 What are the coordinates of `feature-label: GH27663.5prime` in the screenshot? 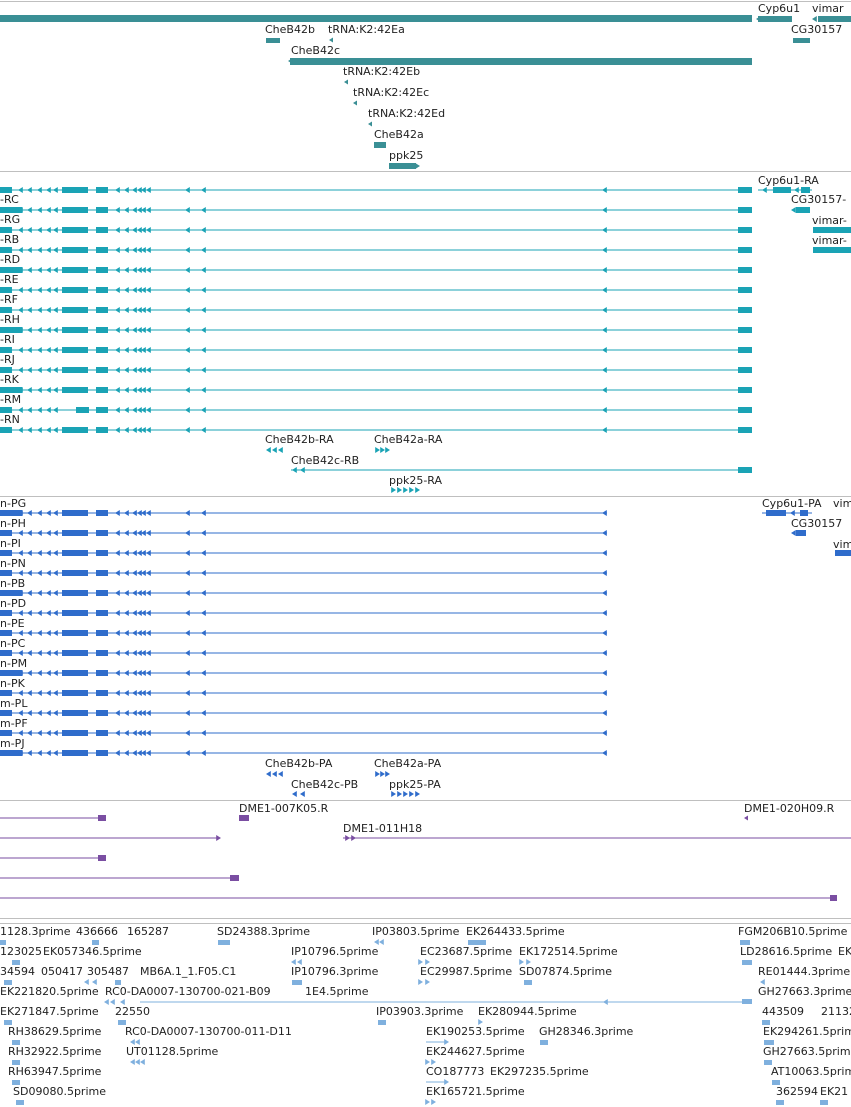 It's located at (807, 1051).